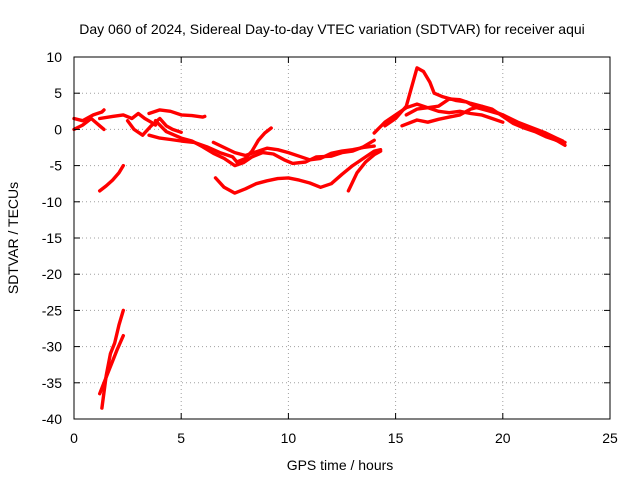 The width and height of the screenshot is (640, 480). What do you see at coordinates (181, 438) in the screenshot?
I see `x-tick-label: 5` at bounding box center [181, 438].